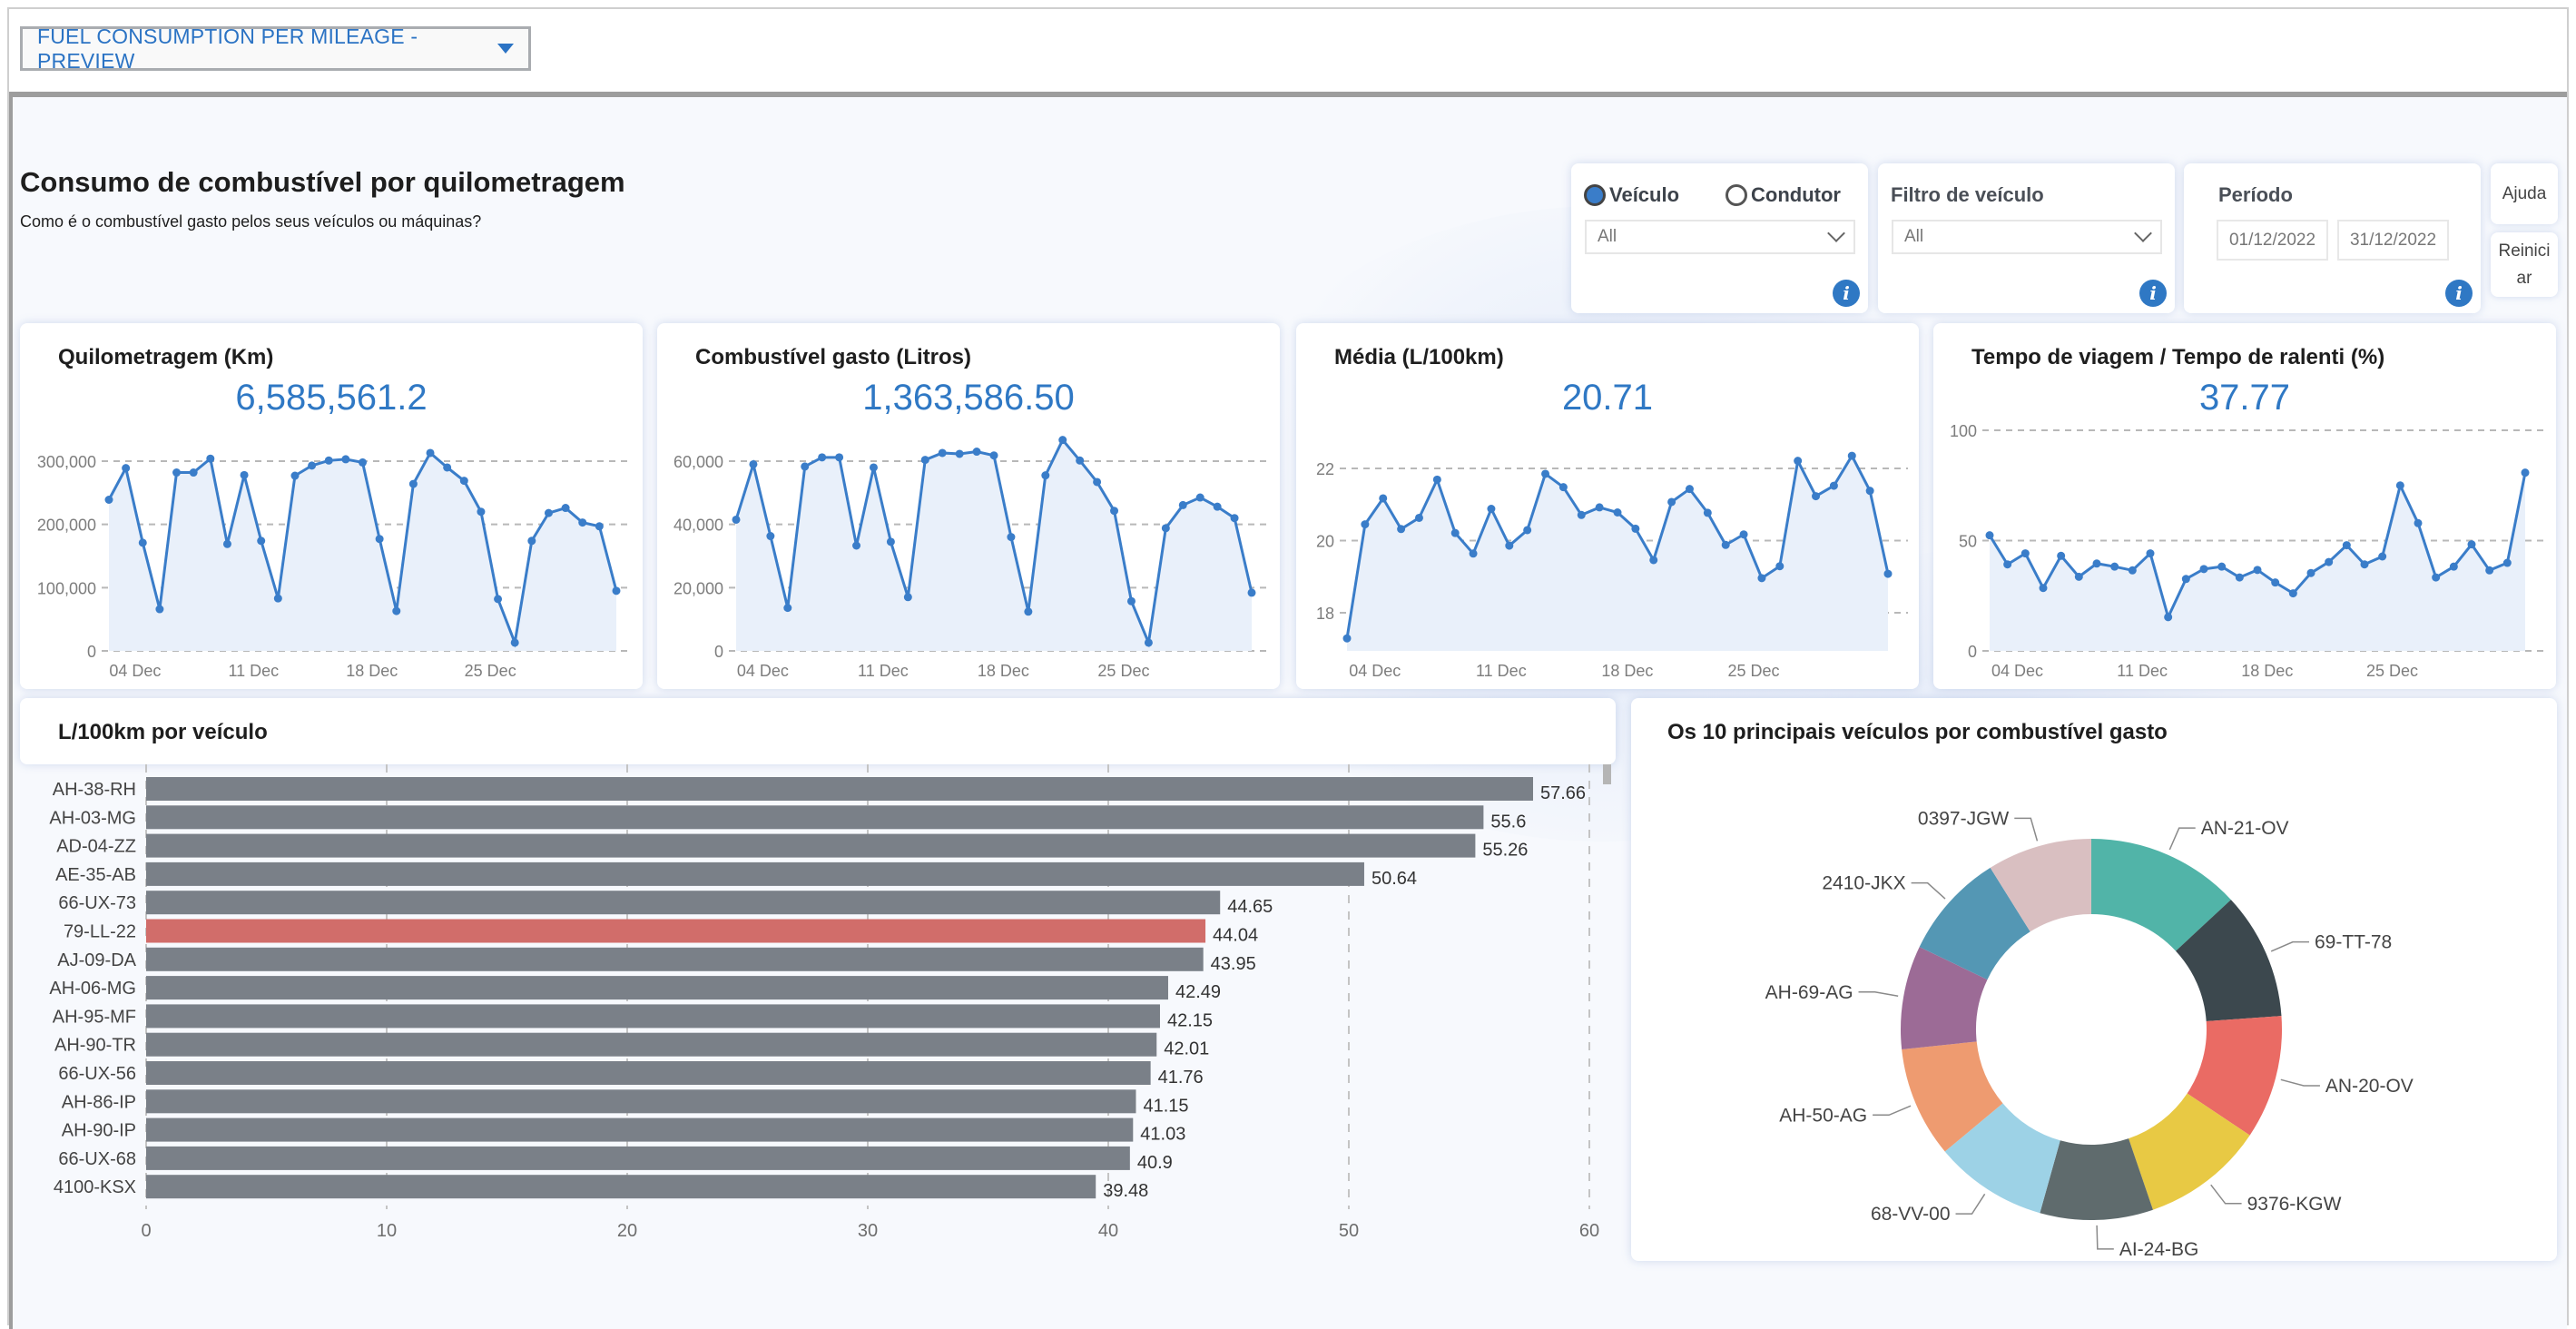 The width and height of the screenshot is (2576, 1329). I want to click on x-tick-label: 11 Dec, so click(1501, 671).